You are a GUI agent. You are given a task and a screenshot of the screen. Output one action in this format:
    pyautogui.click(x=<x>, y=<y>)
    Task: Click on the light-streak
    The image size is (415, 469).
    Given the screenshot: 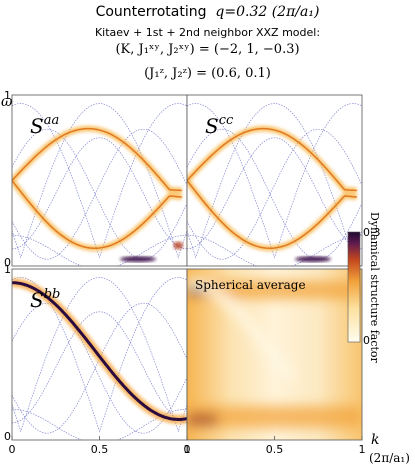 What is the action you would take?
    pyautogui.click(x=241, y=329)
    